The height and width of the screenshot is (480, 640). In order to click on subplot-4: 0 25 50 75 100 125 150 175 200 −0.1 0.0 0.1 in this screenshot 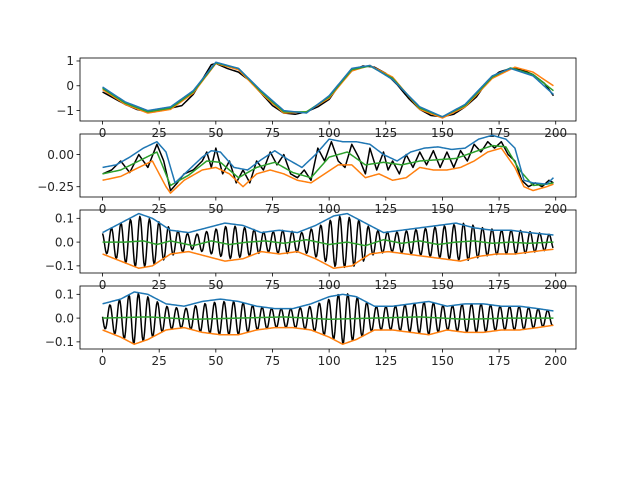, I will do `click(311, 326)`.